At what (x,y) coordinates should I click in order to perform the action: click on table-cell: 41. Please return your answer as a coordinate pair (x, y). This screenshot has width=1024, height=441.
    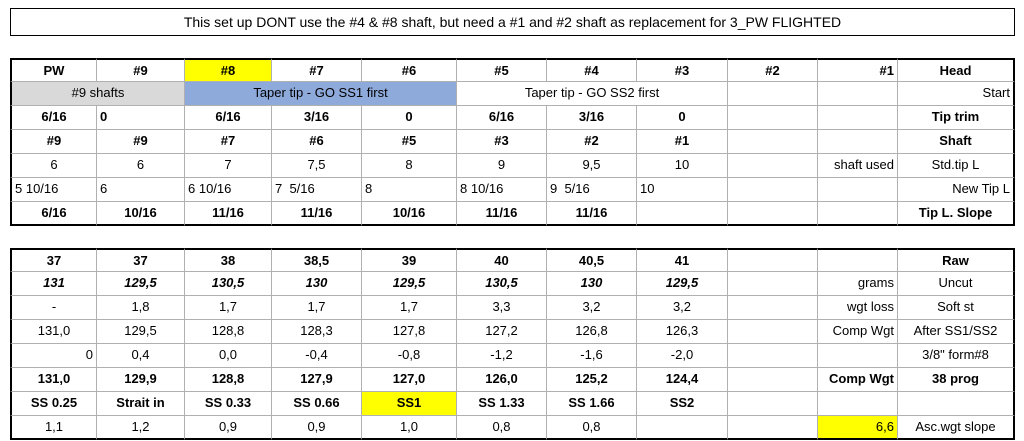
    Looking at the image, I should click on (682, 260).